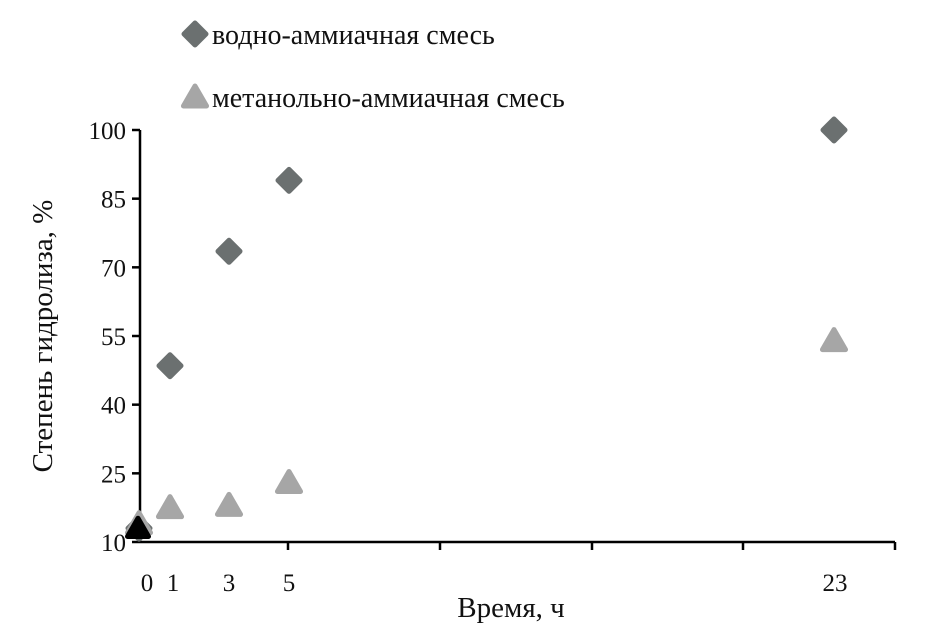 This screenshot has width=949, height=640. Describe the element at coordinates (138, 527) in the screenshot. I see `black-triangle-point` at that location.